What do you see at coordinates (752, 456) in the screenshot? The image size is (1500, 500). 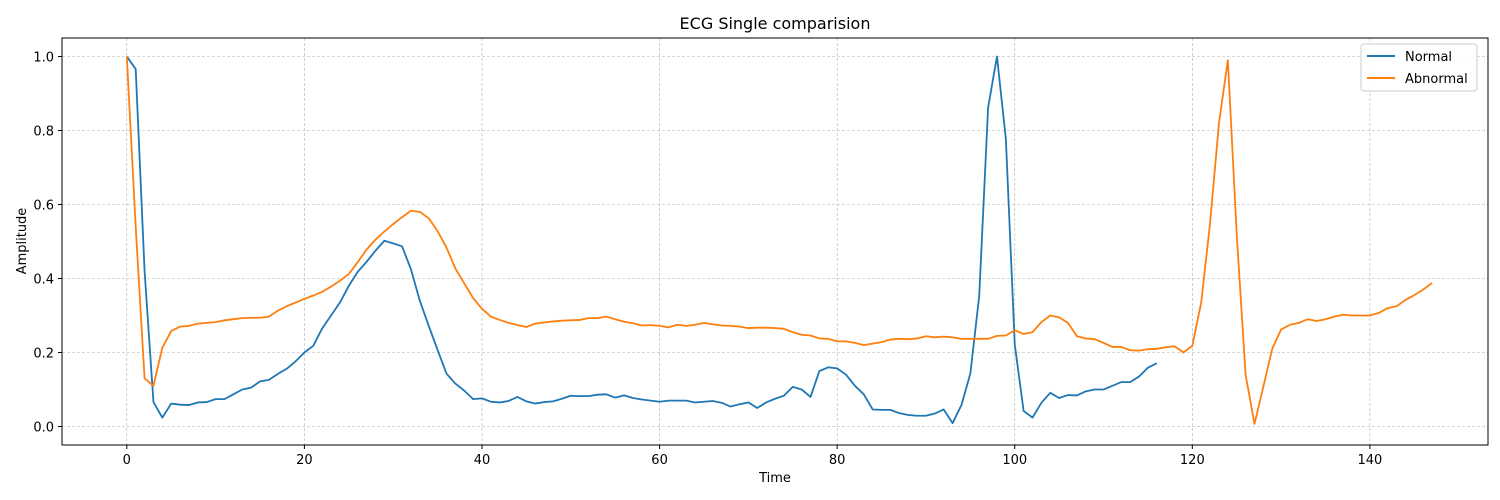 I see `x-axis: 0 20 40 60 80 100 120 140` at bounding box center [752, 456].